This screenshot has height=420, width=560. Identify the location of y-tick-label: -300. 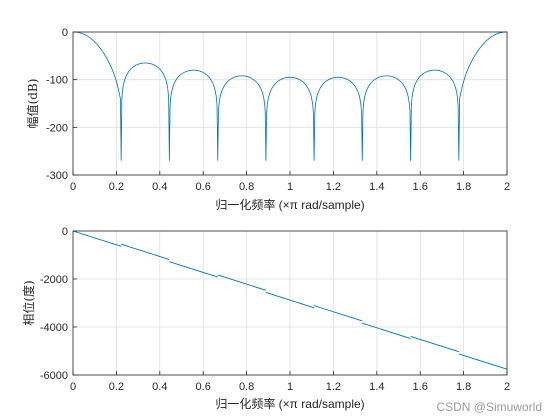
(57, 176).